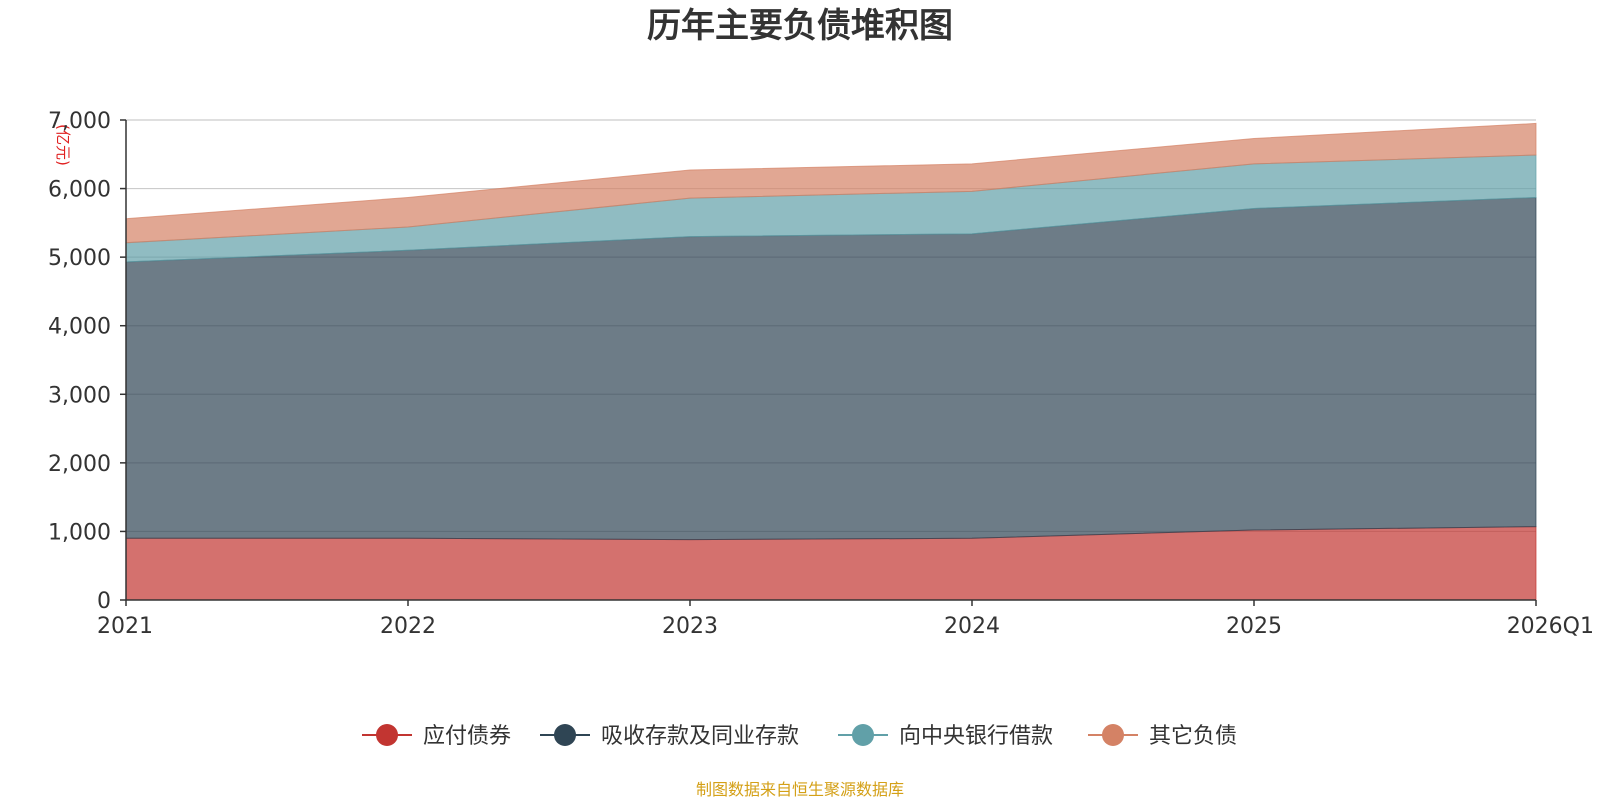  I want to click on legend: 应付债券 吸收存款及同业存款 向中央银行借款 其它负债, so click(799, 736).